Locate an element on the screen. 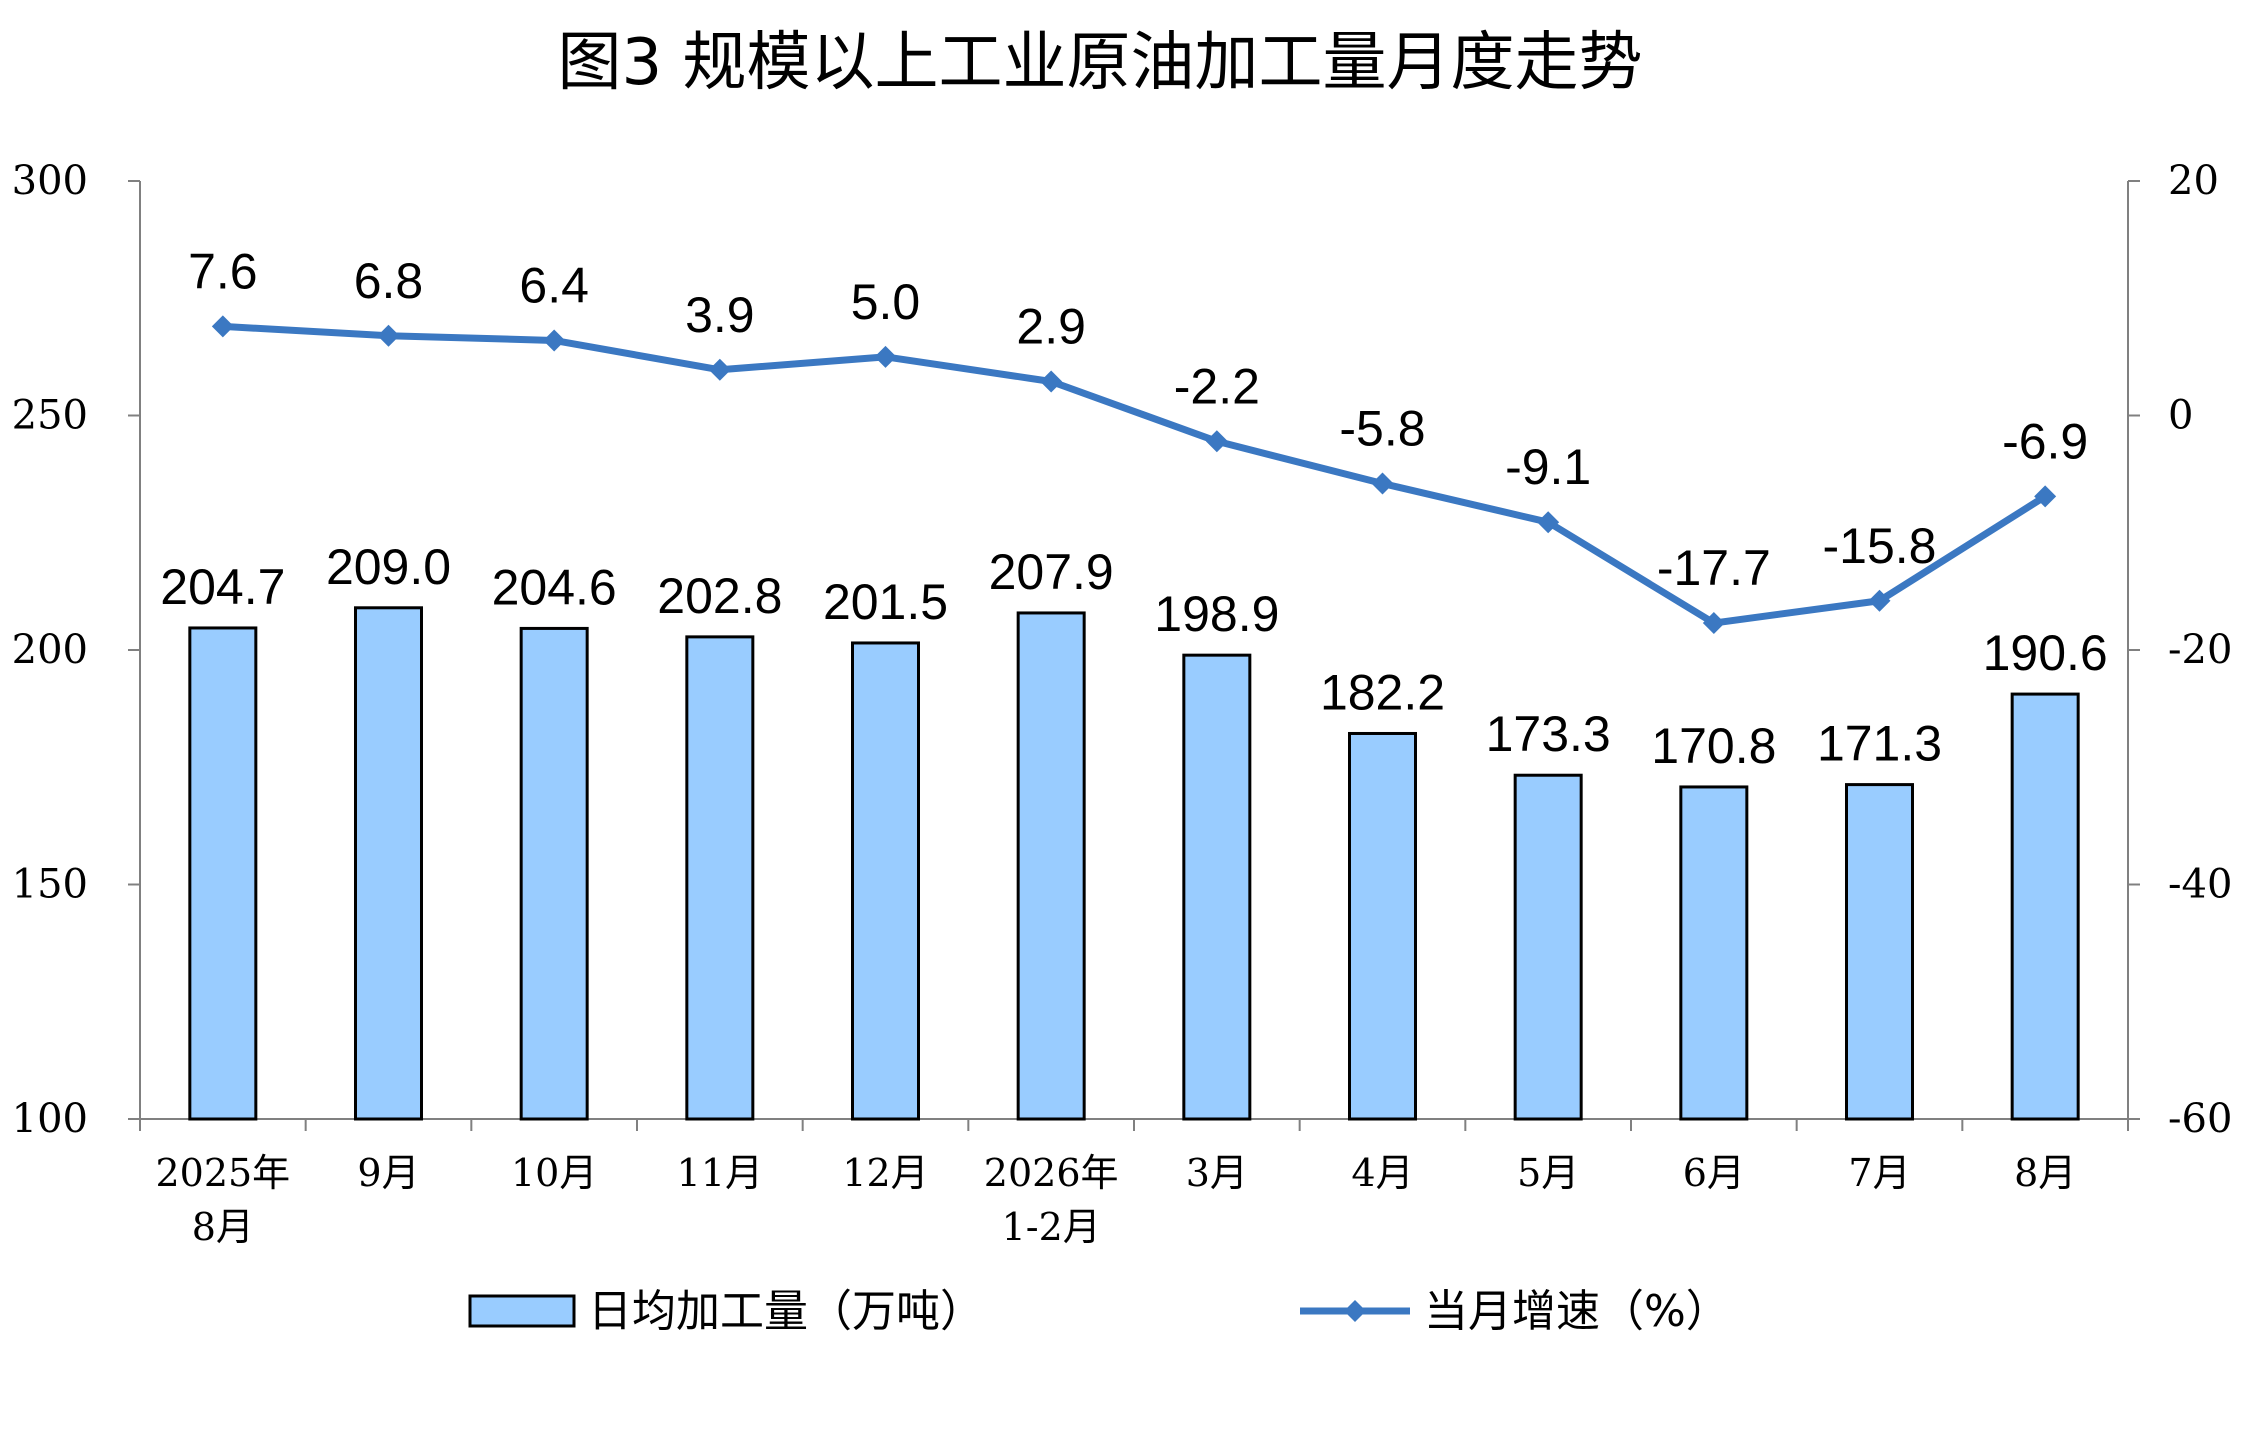 This screenshot has width=2248, height=1432. bar-value-label: 190.6 is located at coordinates (2045, 653).